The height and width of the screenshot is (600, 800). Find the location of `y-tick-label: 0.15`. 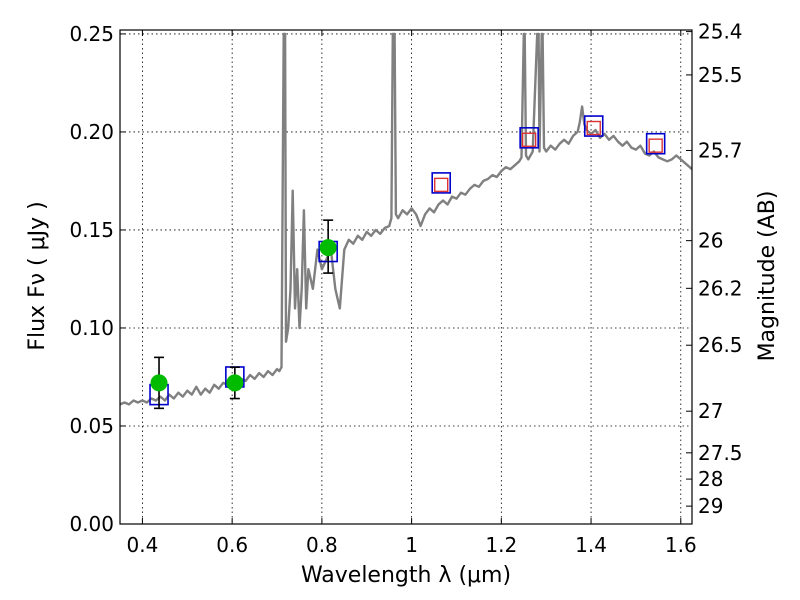

y-tick-label: 0.15 is located at coordinates (91, 230).